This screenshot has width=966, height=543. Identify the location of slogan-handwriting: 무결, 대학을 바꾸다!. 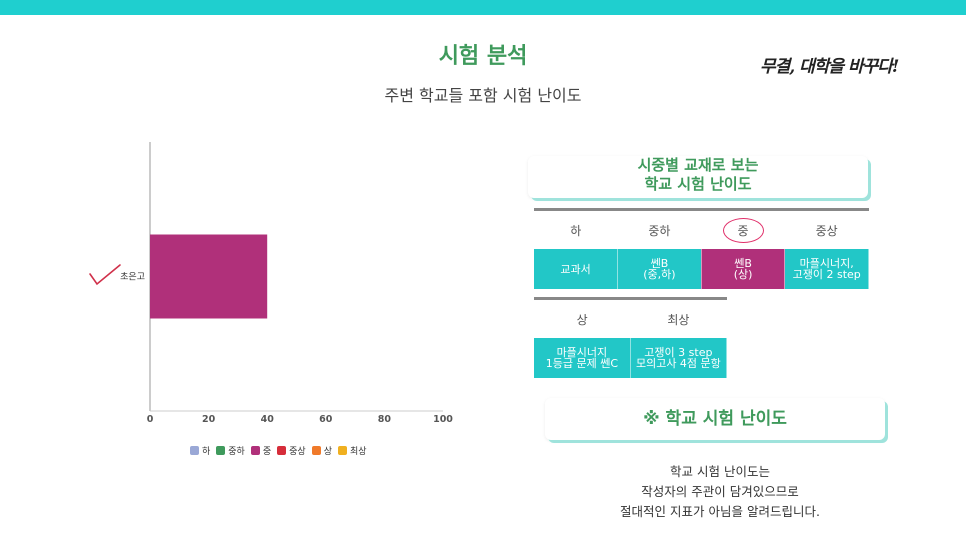
(829, 67).